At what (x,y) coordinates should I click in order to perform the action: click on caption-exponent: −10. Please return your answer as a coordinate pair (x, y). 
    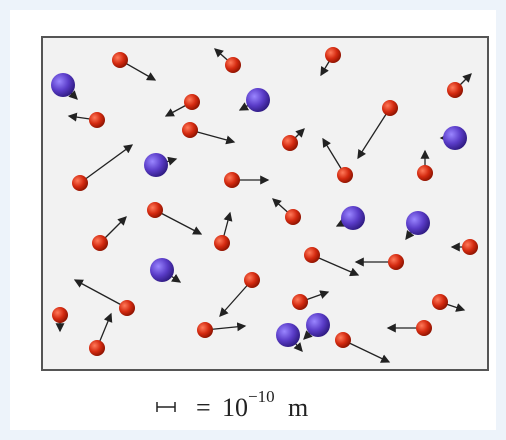
    Looking at the image, I should click on (261, 396).